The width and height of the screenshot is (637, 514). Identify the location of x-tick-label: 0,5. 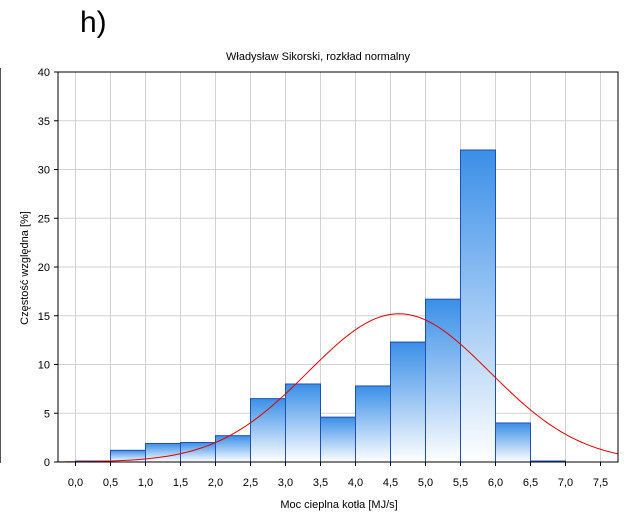
(110, 483).